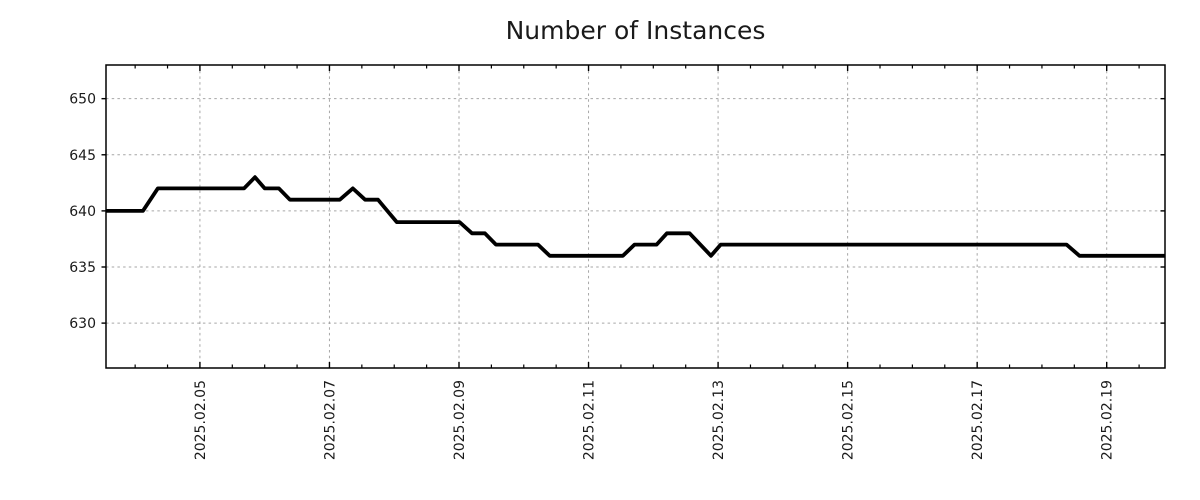  What do you see at coordinates (849, 420) in the screenshot?
I see `x-tick-label: 2025.02.15` at bounding box center [849, 420].